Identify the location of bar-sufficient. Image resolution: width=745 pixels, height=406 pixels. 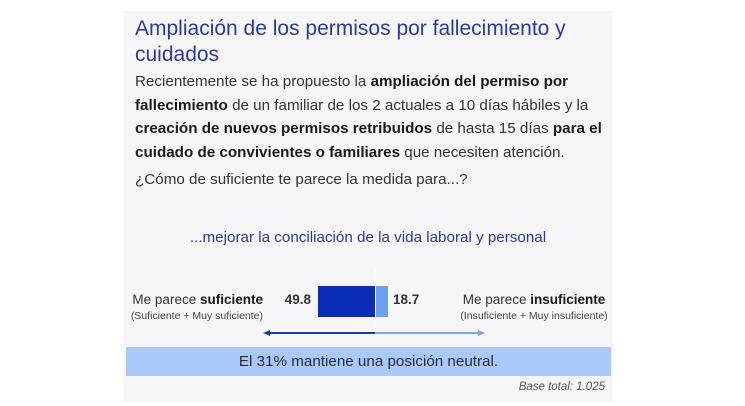
(346, 301).